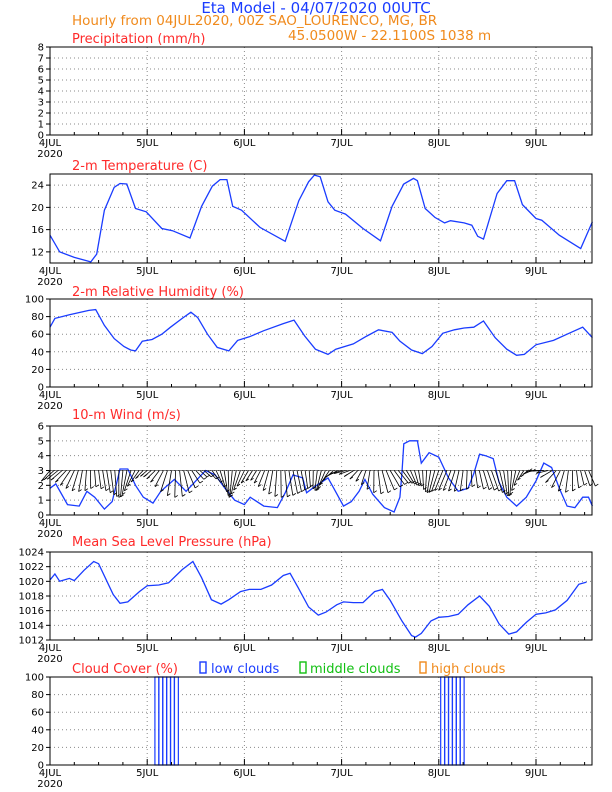 Image resolution: width=612 pixels, height=792 pixels. What do you see at coordinates (37, 252) in the screenshot?
I see `temp-ytick-label: 12` at bounding box center [37, 252].